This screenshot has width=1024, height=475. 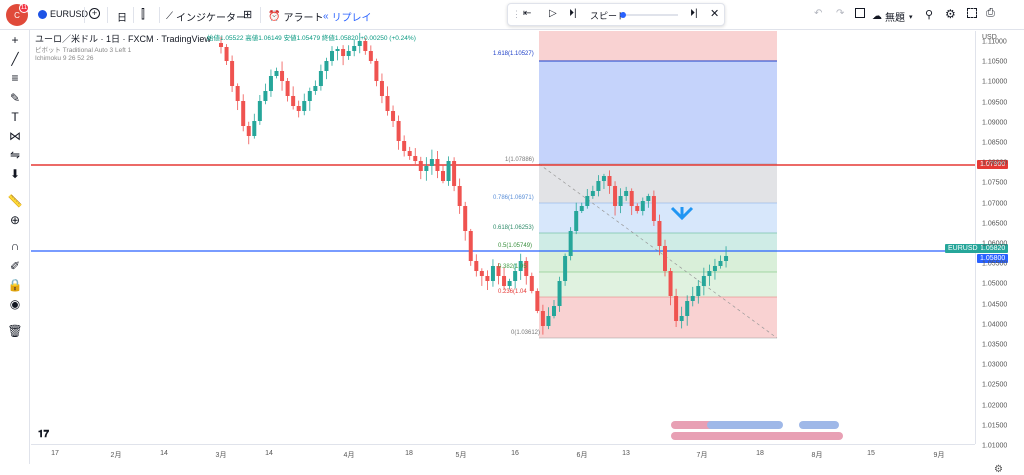 I want to click on crosshair-icon: +, so click(x=15, y=40).